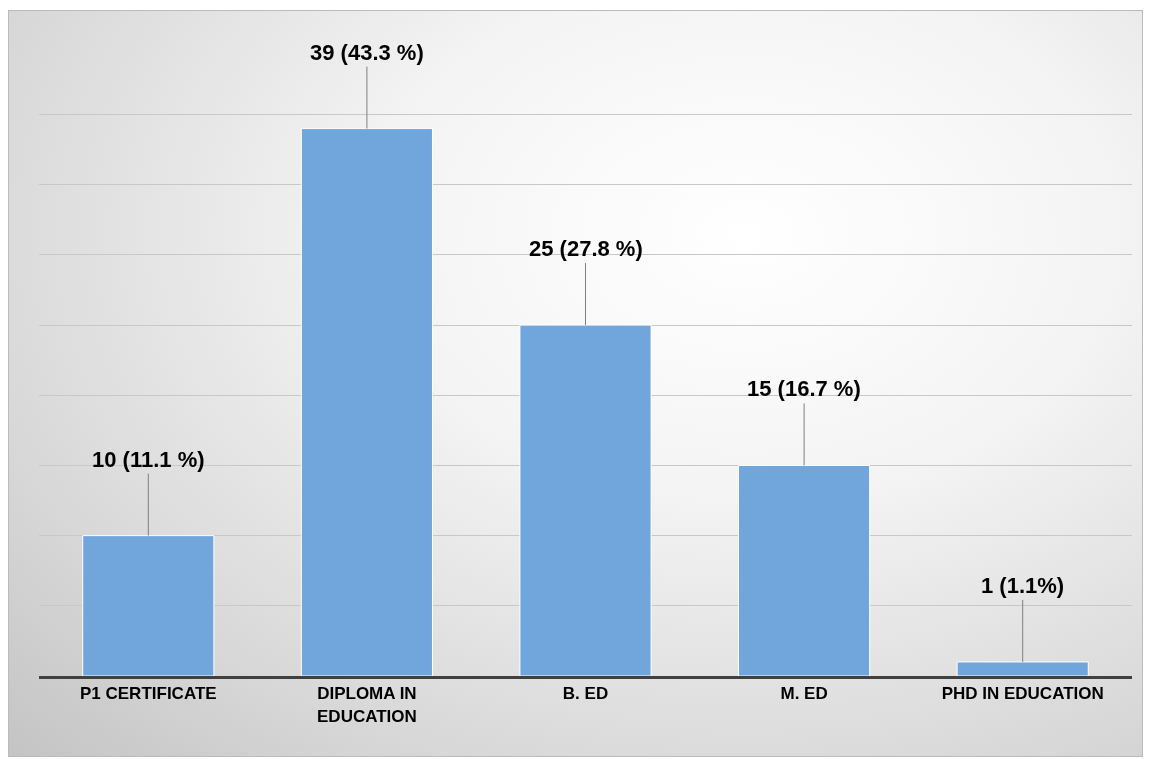 Image resolution: width=1151 pixels, height=759 pixels. What do you see at coordinates (585, 694) in the screenshot?
I see `x-tick-label: B. ED` at bounding box center [585, 694].